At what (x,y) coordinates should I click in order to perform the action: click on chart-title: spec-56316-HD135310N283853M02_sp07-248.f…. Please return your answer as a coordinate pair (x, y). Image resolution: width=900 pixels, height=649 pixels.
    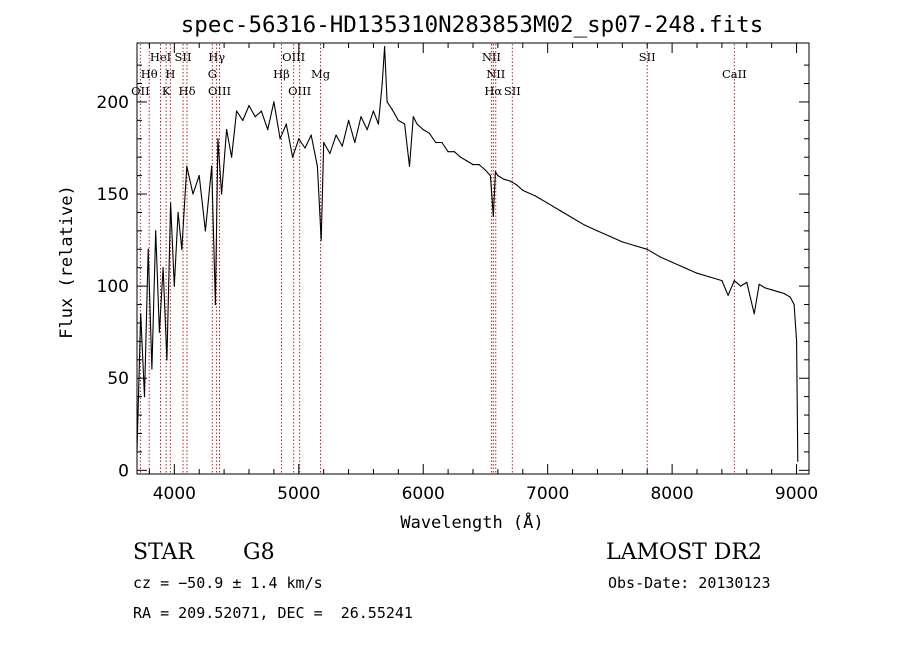
    Looking at the image, I should click on (472, 25).